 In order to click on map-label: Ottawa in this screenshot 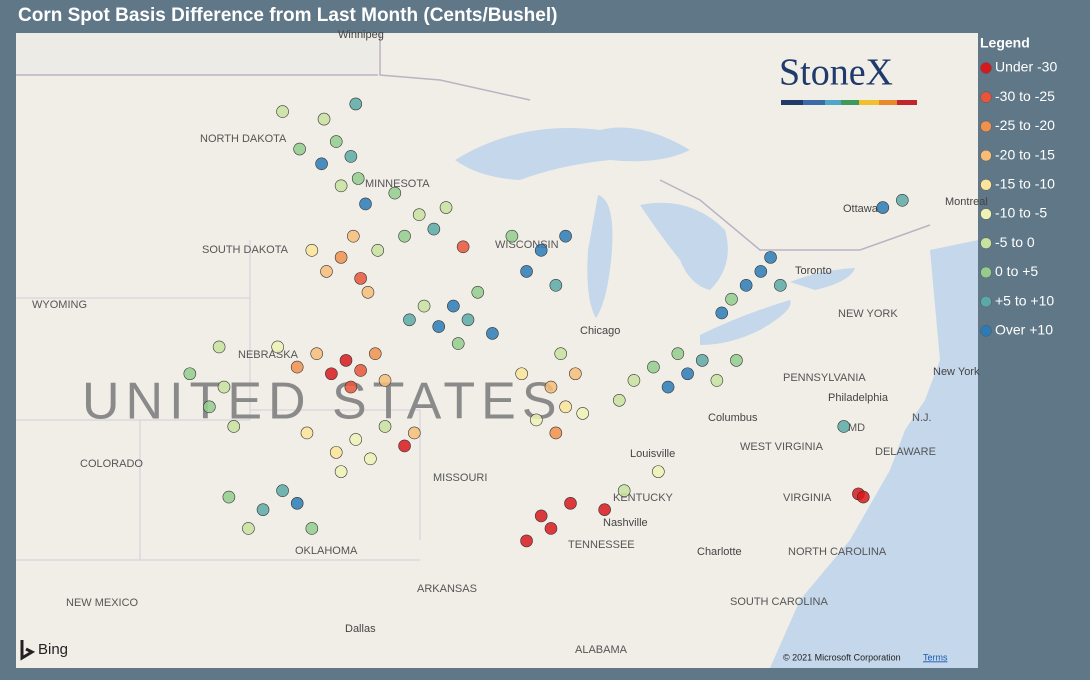, I will do `click(861, 209)`.